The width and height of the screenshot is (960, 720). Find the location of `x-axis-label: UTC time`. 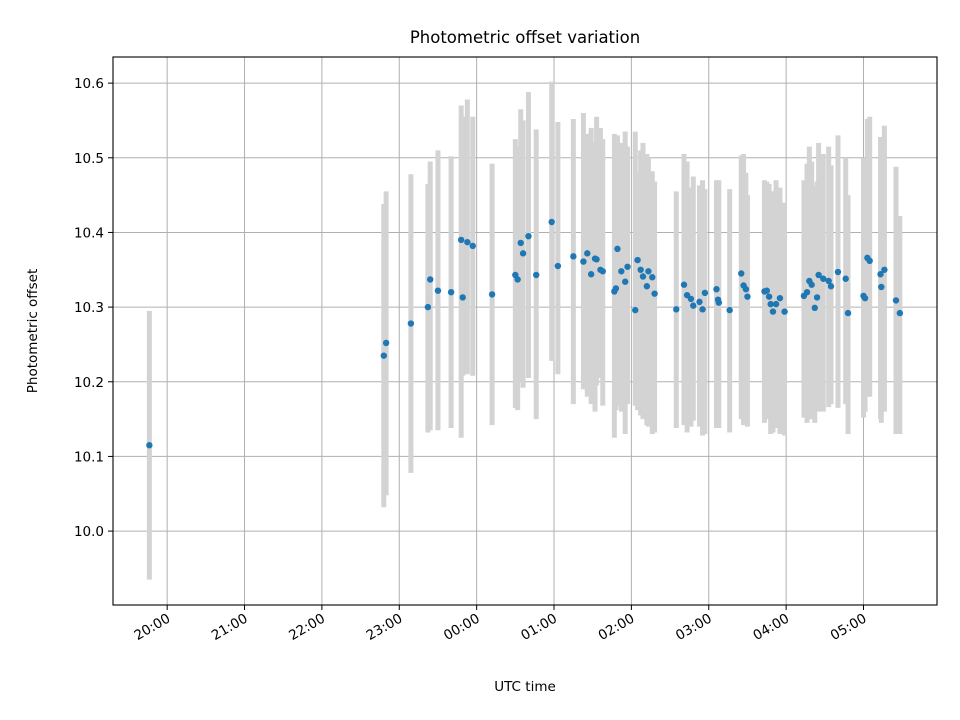

x-axis-label: UTC time is located at coordinates (525, 687).